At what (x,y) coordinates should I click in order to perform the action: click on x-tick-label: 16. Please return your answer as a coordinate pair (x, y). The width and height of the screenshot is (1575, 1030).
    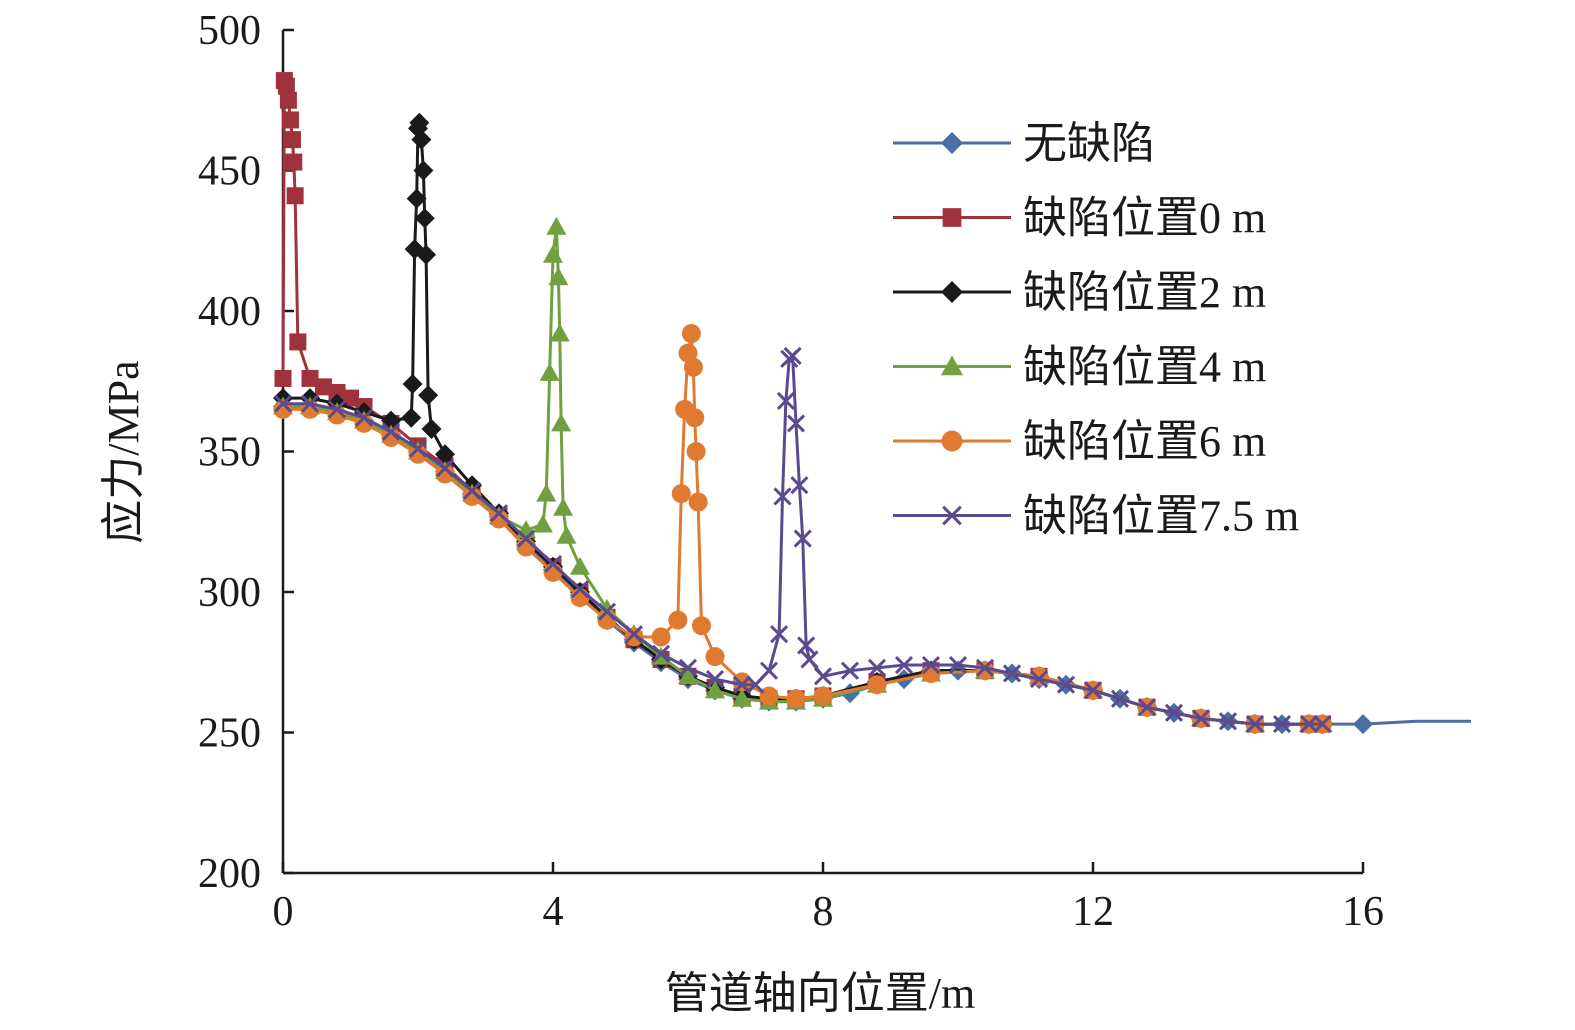
    Looking at the image, I should click on (1363, 912).